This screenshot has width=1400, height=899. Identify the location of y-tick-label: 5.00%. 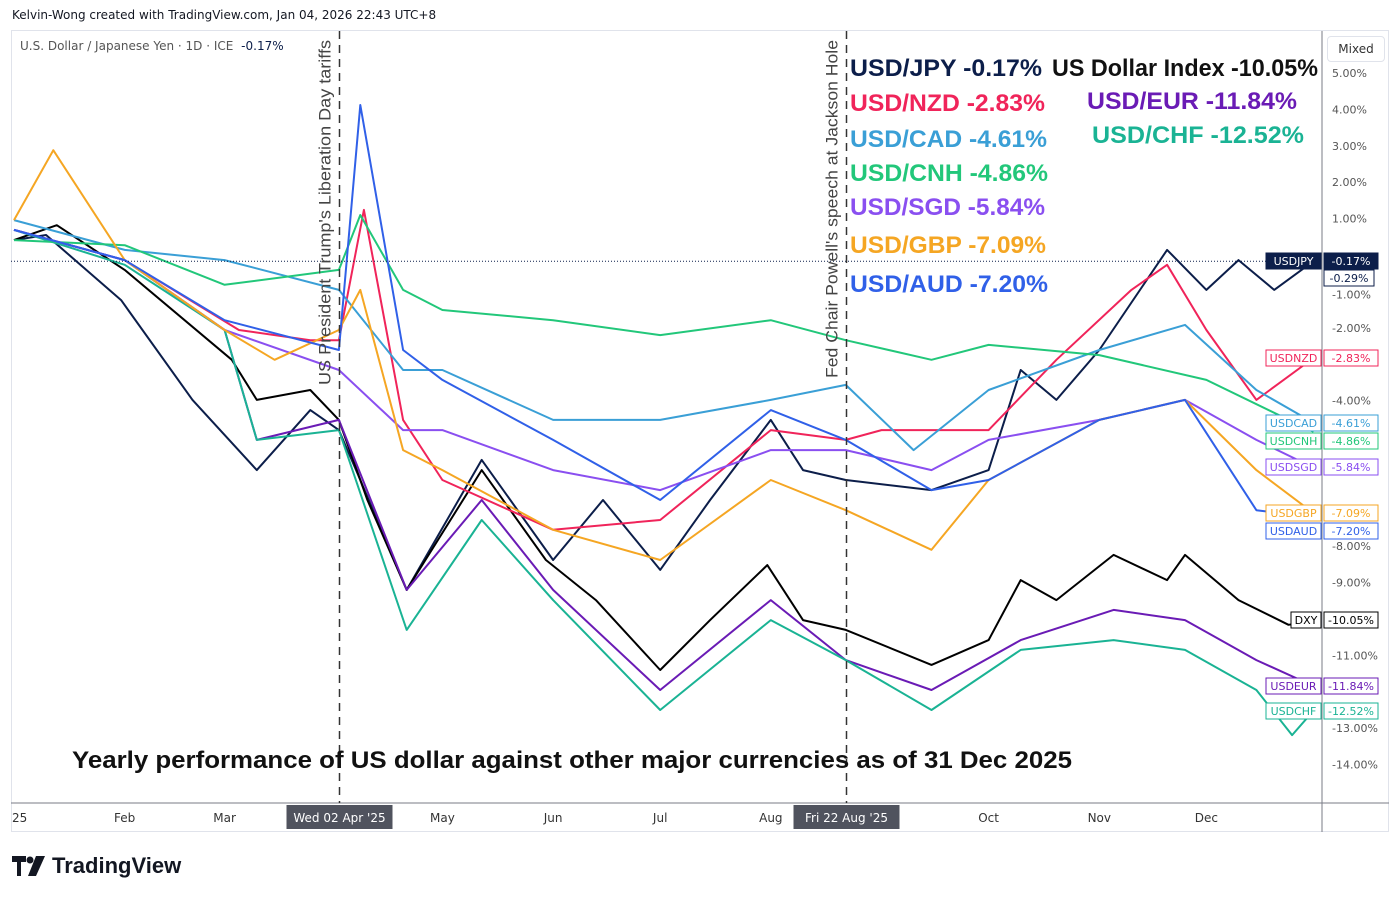
(1349, 73).